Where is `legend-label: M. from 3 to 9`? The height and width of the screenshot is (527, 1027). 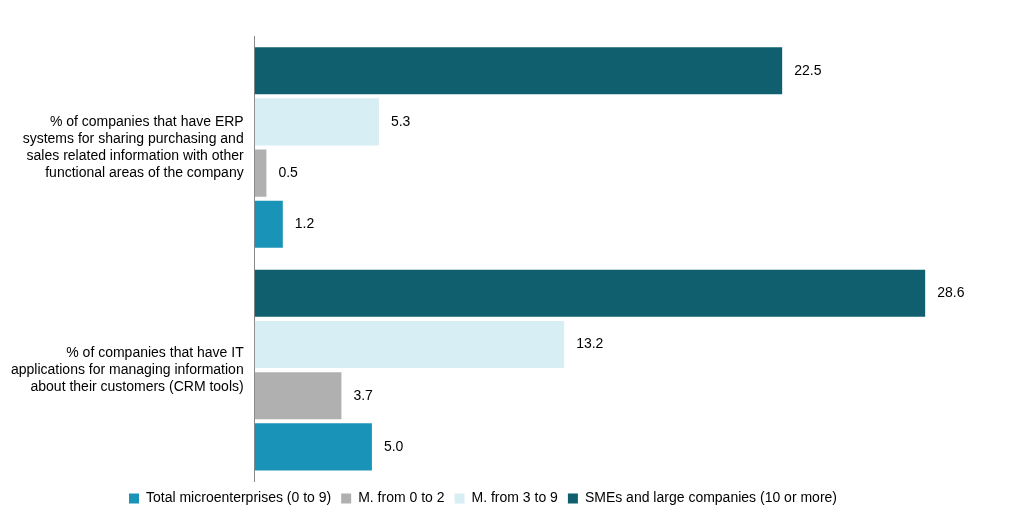 legend-label: M. from 3 to 9 is located at coordinates (515, 497).